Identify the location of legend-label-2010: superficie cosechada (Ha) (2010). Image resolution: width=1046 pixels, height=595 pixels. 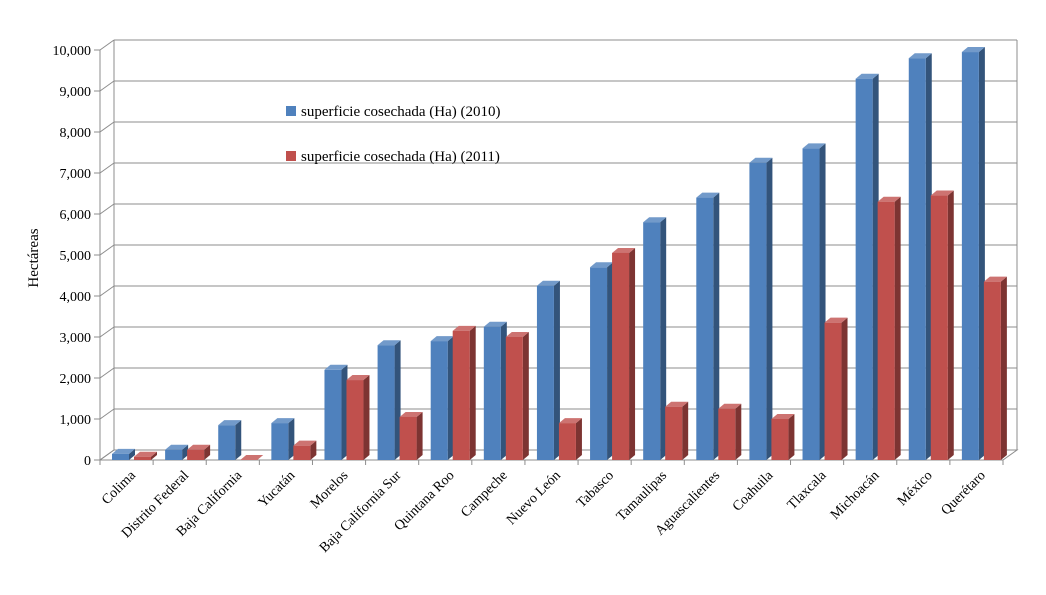
(400, 112).